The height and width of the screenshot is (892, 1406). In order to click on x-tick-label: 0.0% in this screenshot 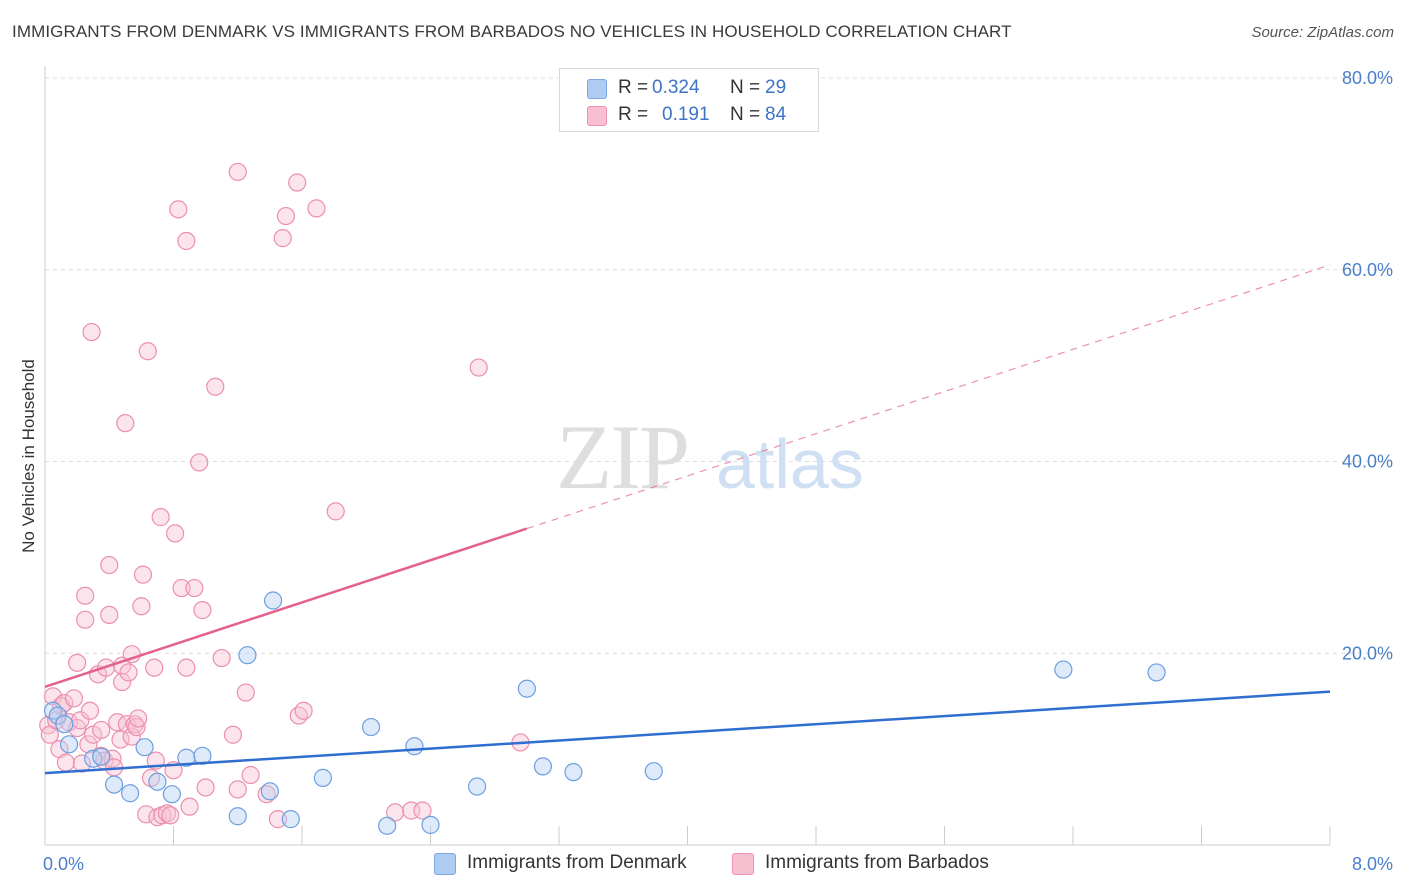, I will do `click(63, 864)`.